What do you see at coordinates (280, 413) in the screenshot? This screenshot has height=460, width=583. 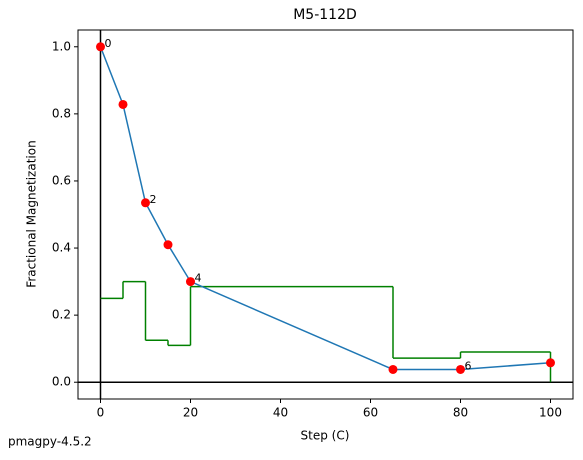 I see `x-tick-label: 40` at bounding box center [280, 413].